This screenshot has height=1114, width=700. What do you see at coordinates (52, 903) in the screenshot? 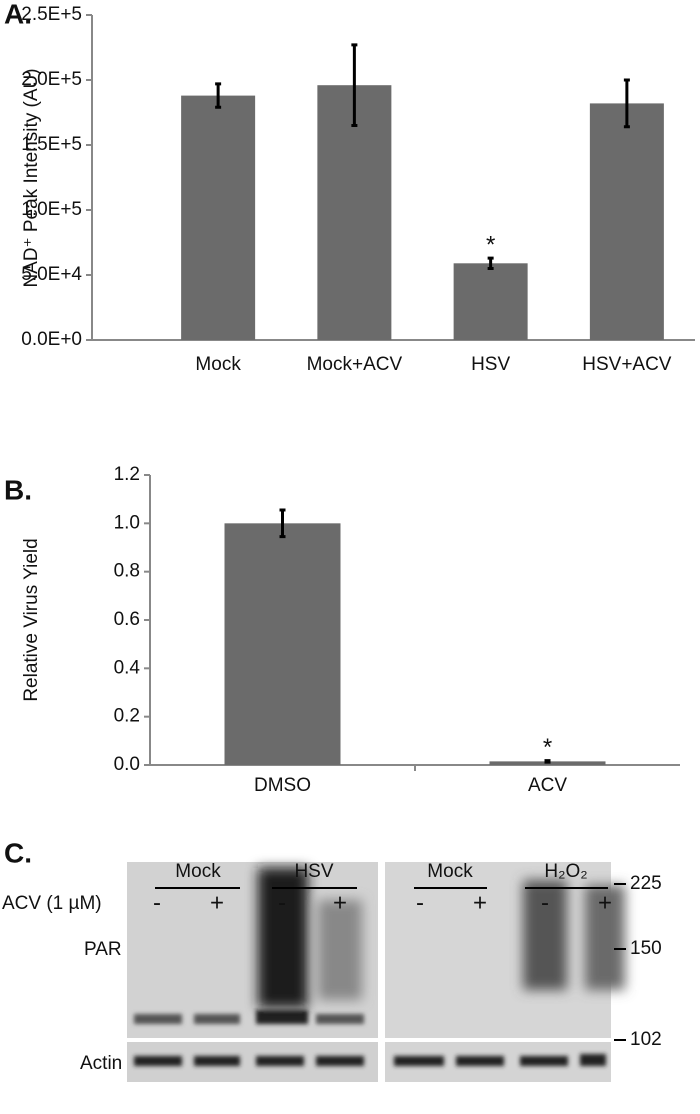
I see `treatment-label: ACV (1 µM)` at bounding box center [52, 903].